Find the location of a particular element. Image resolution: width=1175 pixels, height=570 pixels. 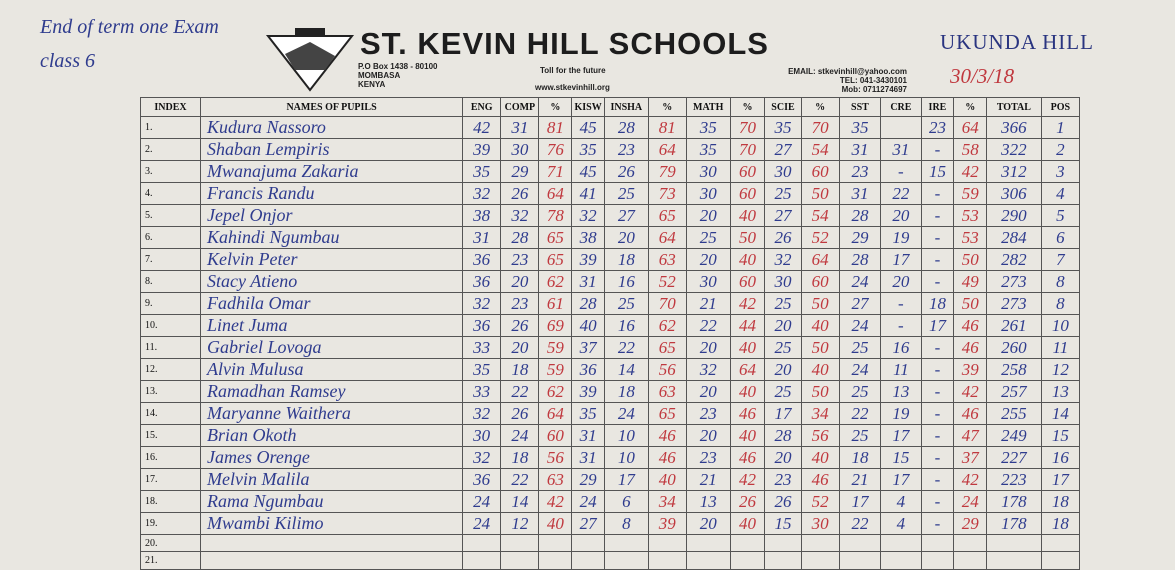

branch: UKUNDA HILL is located at coordinates (1017, 42).